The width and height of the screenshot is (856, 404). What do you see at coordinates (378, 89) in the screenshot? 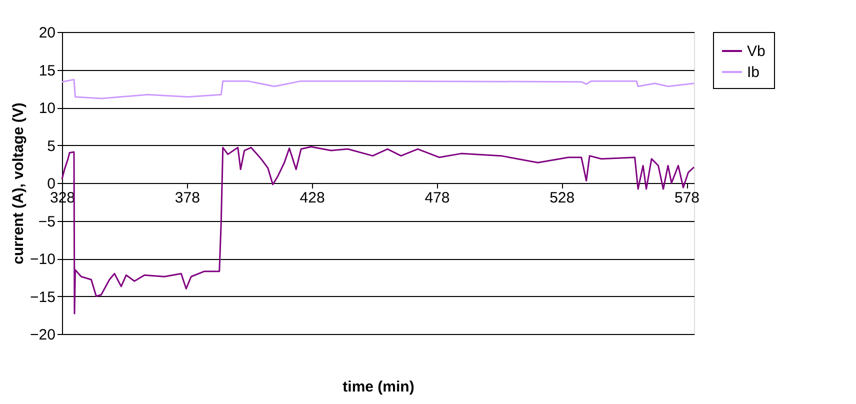
I see `line-series` at bounding box center [378, 89].